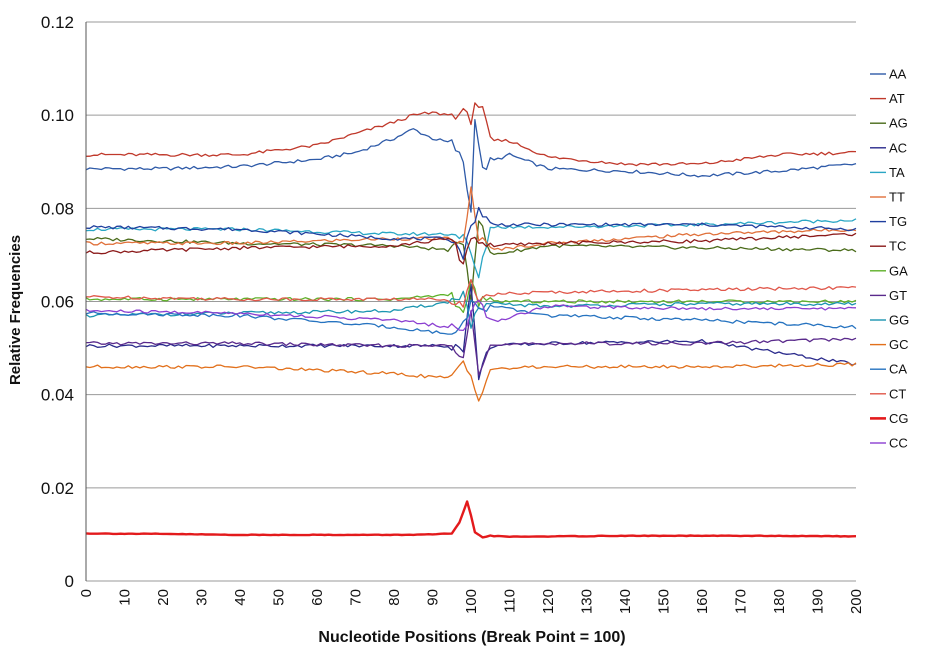  What do you see at coordinates (898, 270) in the screenshot?
I see `legend-label-ga: GA` at bounding box center [898, 270].